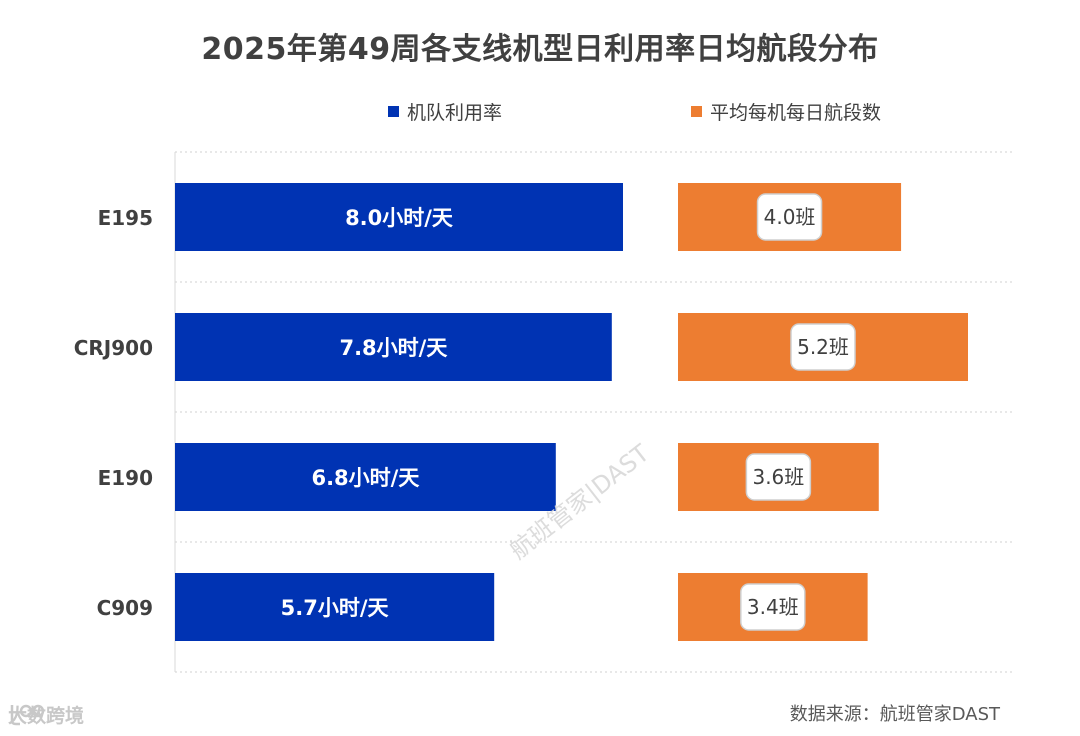 The image size is (1080, 736). I want to click on category-label: C909, so click(125, 608).